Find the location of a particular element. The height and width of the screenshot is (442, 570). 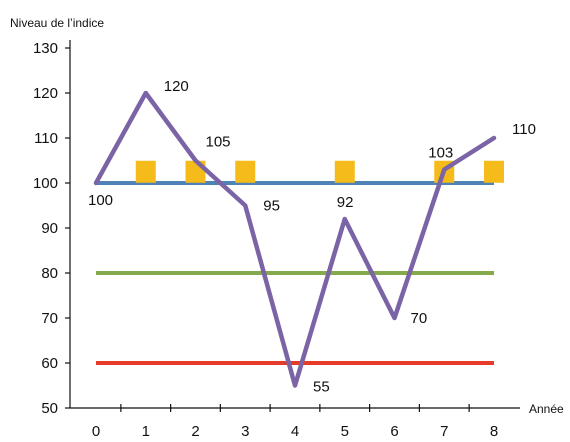

y-tick-label-70: 70 is located at coordinates (49, 318).